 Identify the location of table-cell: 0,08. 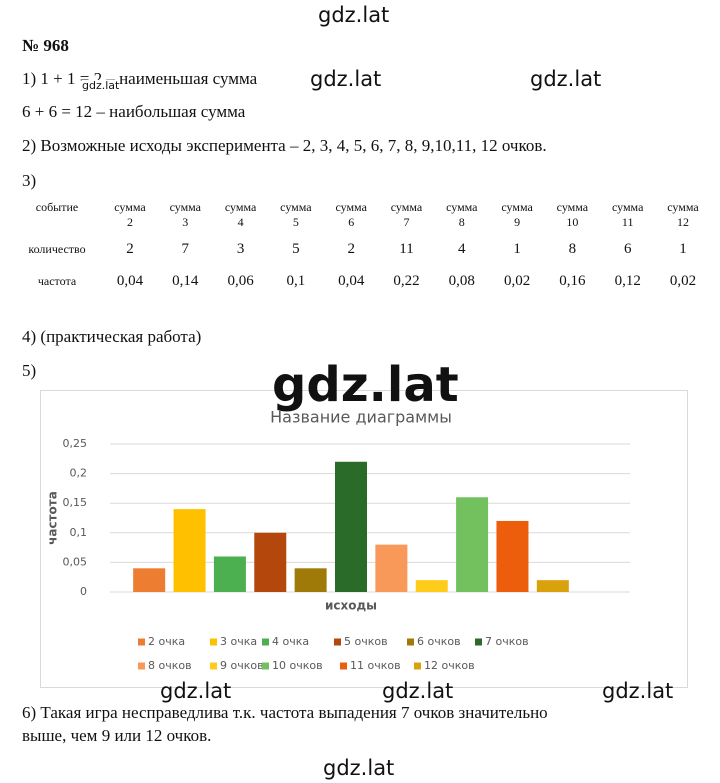
(461, 281).